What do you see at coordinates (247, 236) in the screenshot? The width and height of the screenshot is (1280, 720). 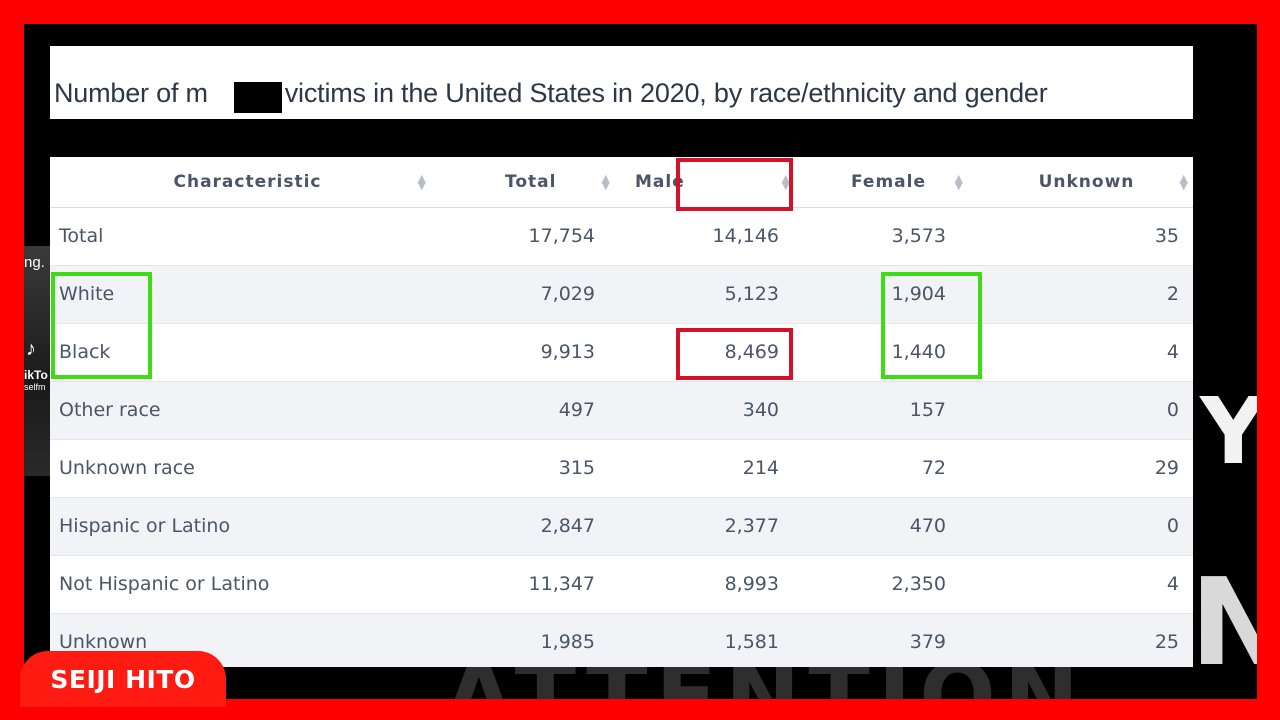 I see `row-label: Total` at bounding box center [247, 236].